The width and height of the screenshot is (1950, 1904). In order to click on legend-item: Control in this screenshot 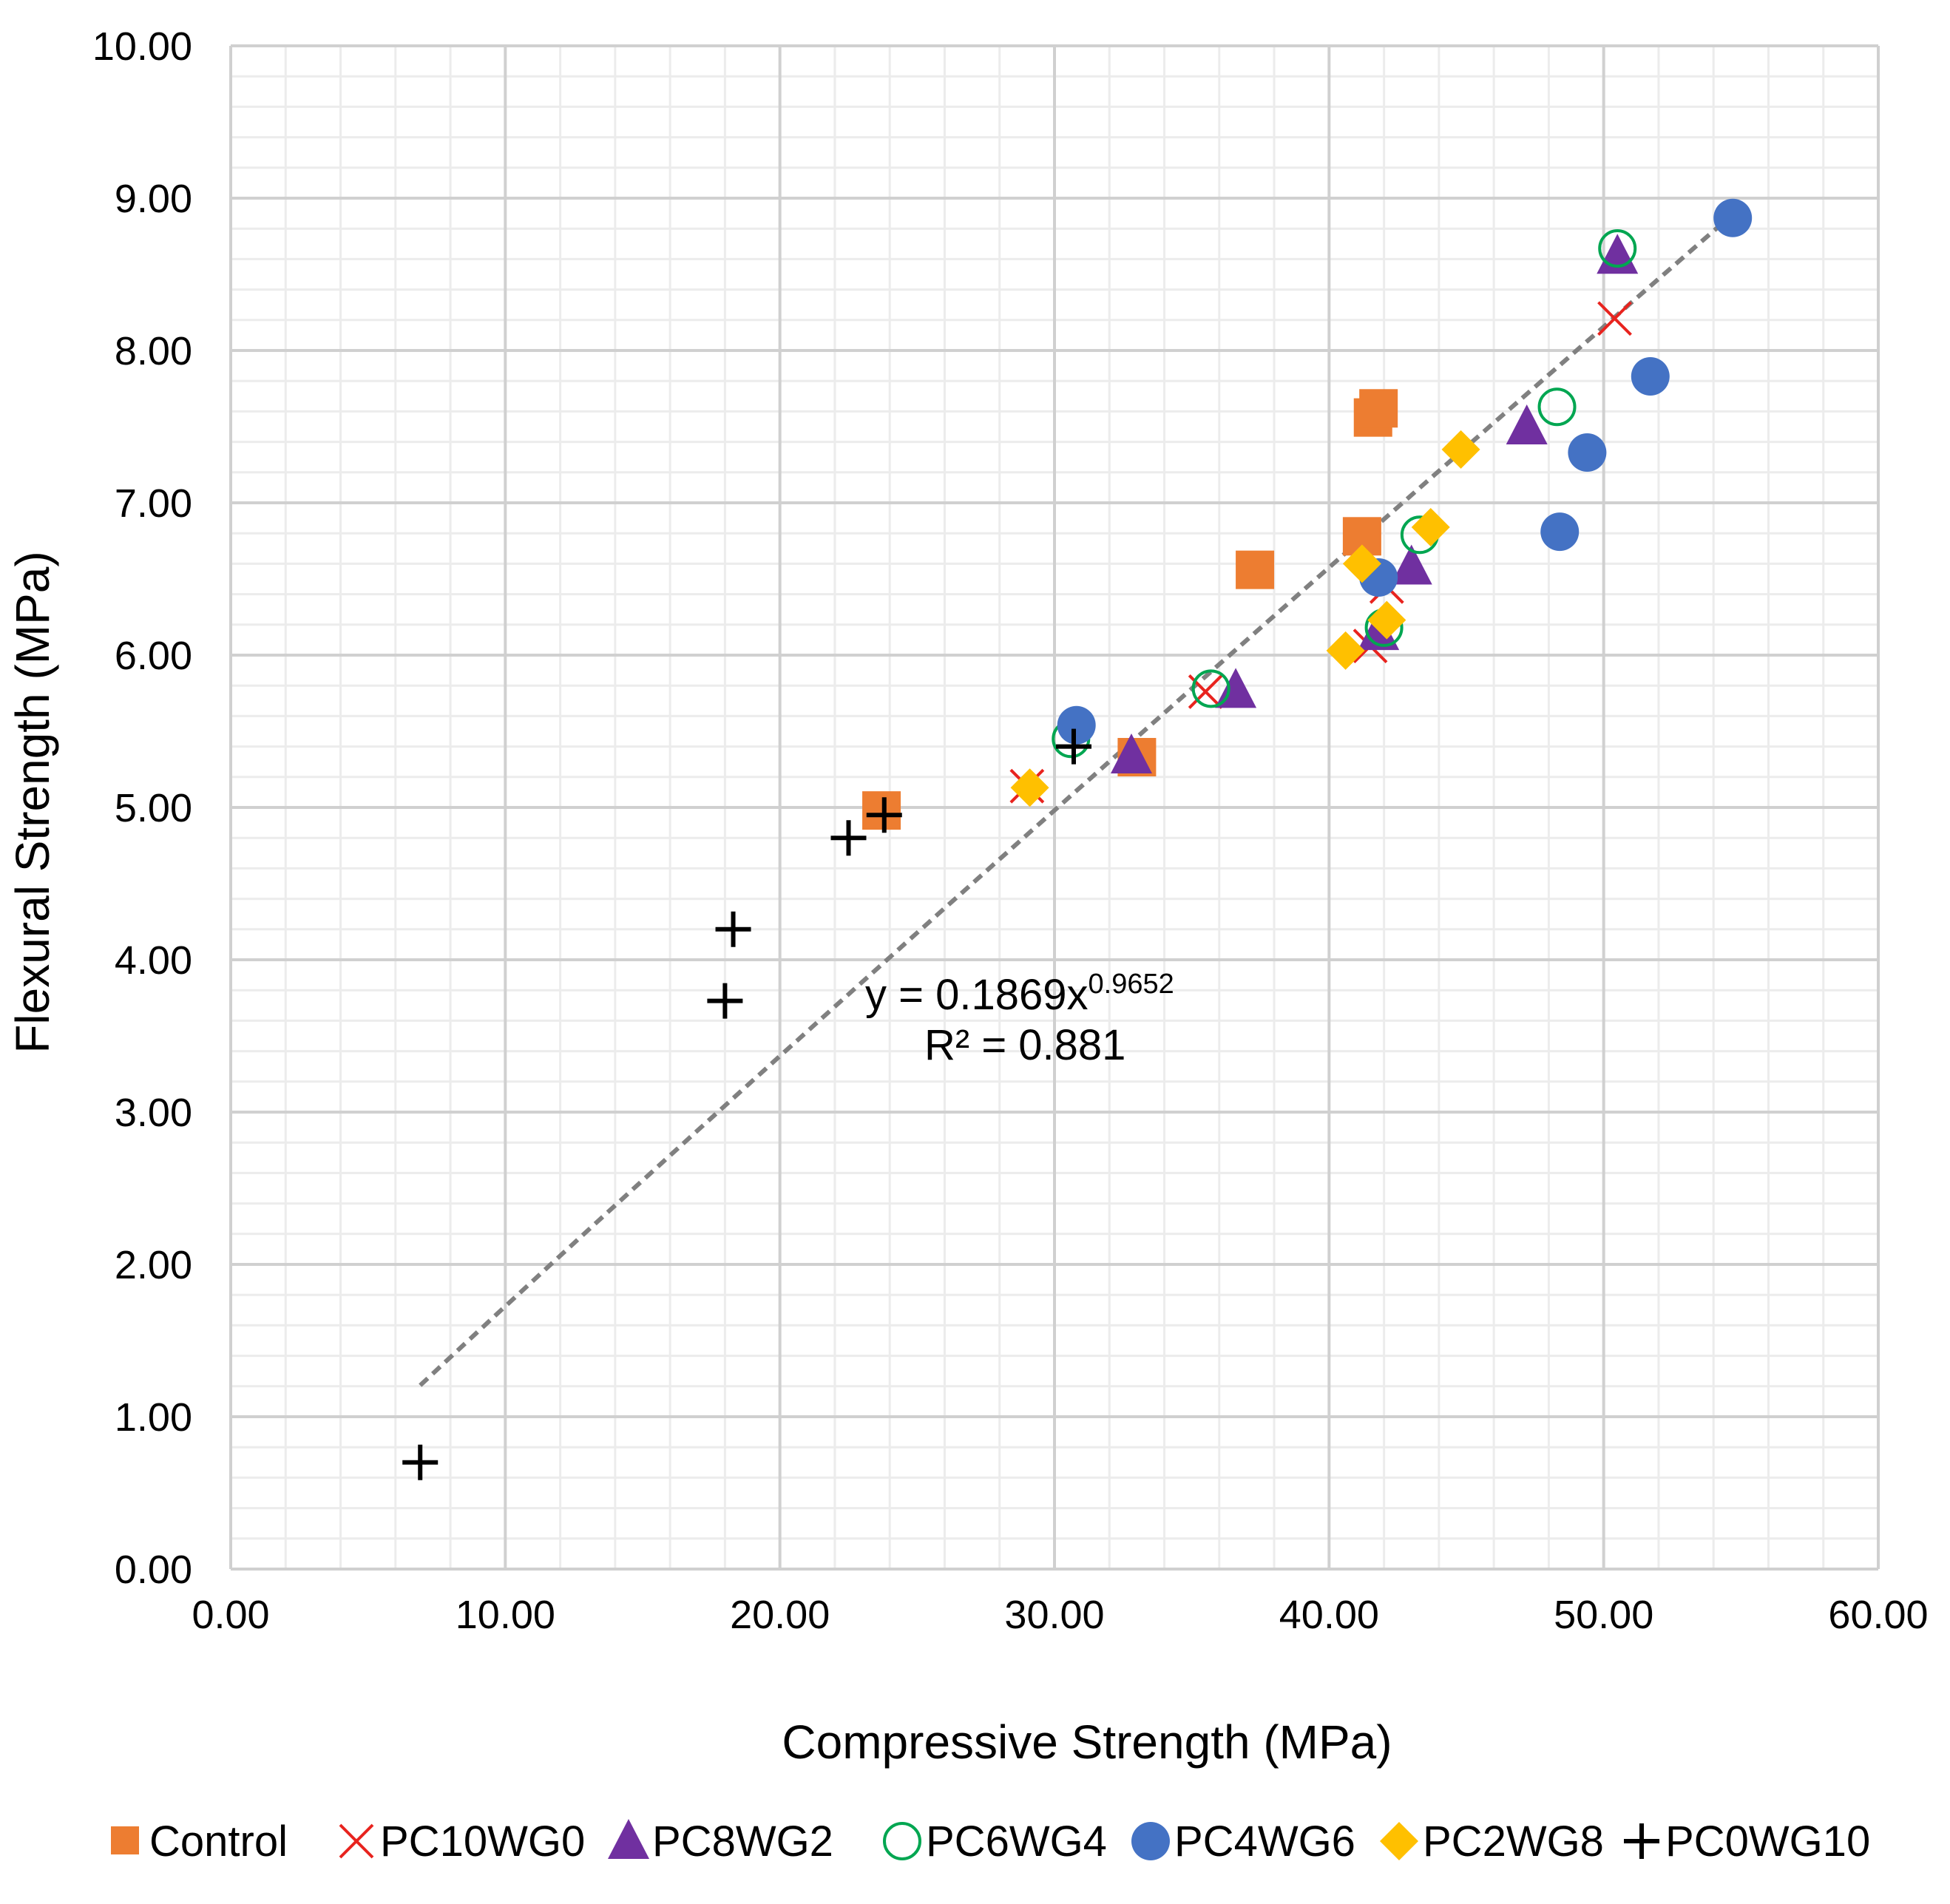, I will do `click(199, 1841)`.